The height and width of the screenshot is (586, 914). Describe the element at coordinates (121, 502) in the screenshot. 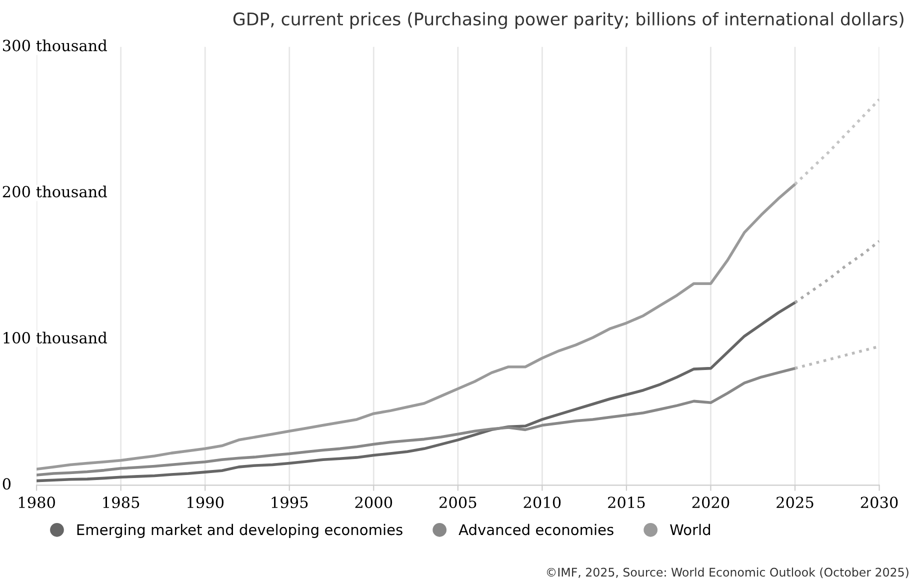

I see `x-tick-label: 1985` at that location.